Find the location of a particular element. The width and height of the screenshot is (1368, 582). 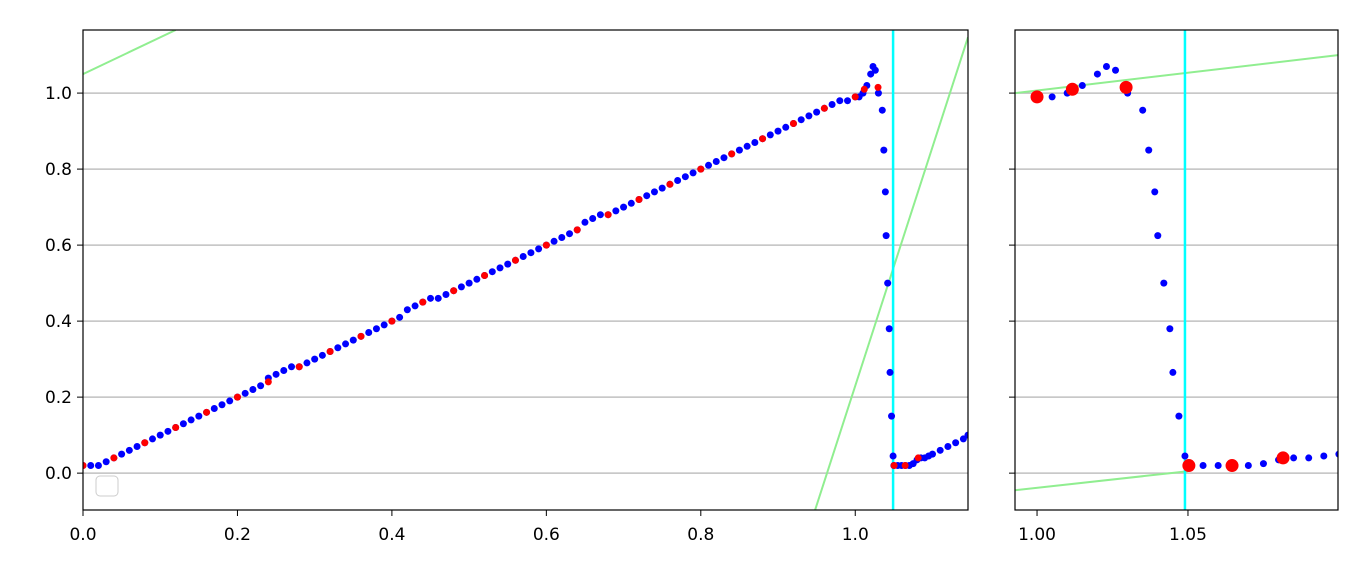

y-tick-label: 0.6 is located at coordinates (58, 246).